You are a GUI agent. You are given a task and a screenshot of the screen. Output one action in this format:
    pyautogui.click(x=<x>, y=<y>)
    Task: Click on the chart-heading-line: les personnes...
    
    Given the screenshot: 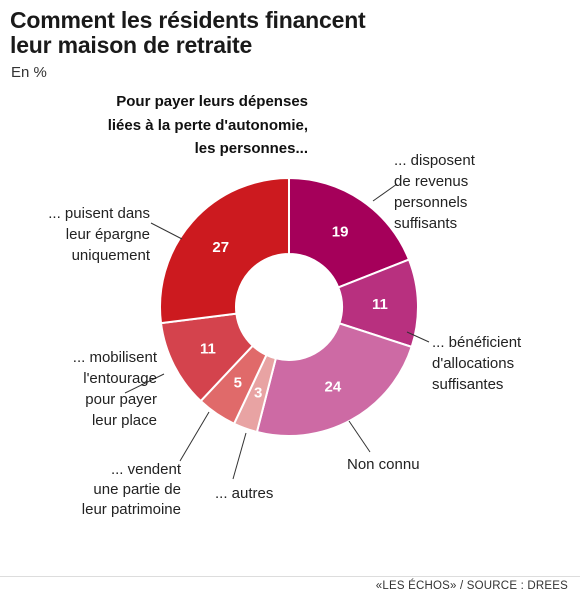 What is the action you would take?
    pyautogui.click(x=251, y=148)
    